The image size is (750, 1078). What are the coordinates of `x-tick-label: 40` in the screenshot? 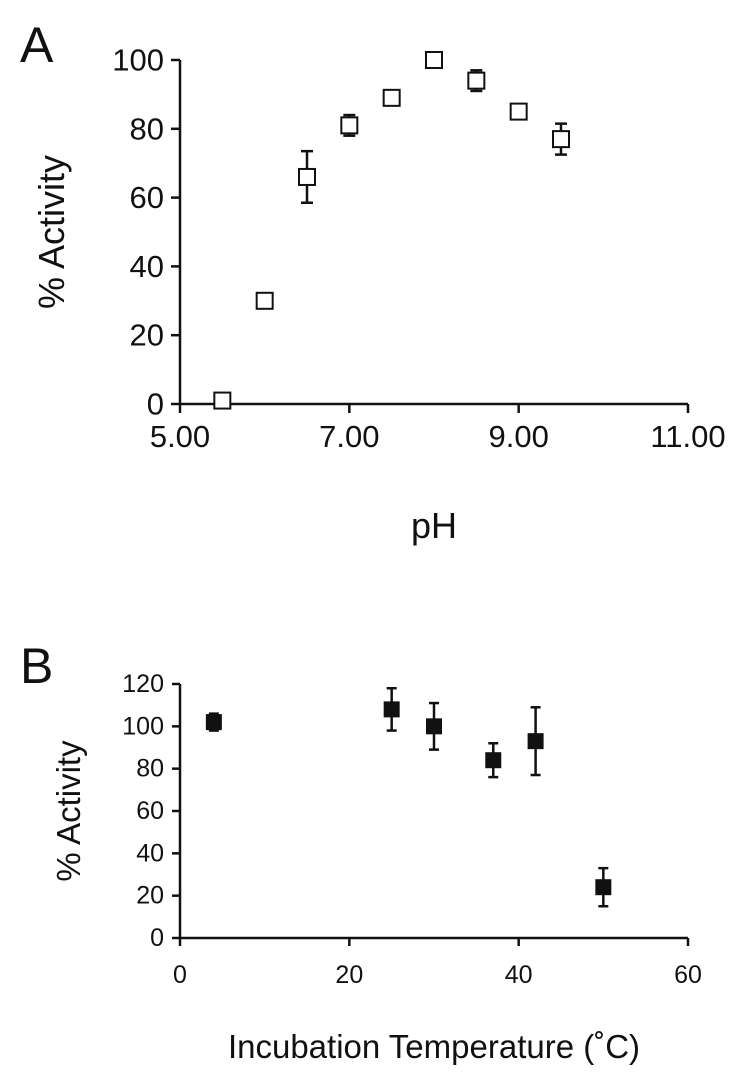 It's located at (519, 975).